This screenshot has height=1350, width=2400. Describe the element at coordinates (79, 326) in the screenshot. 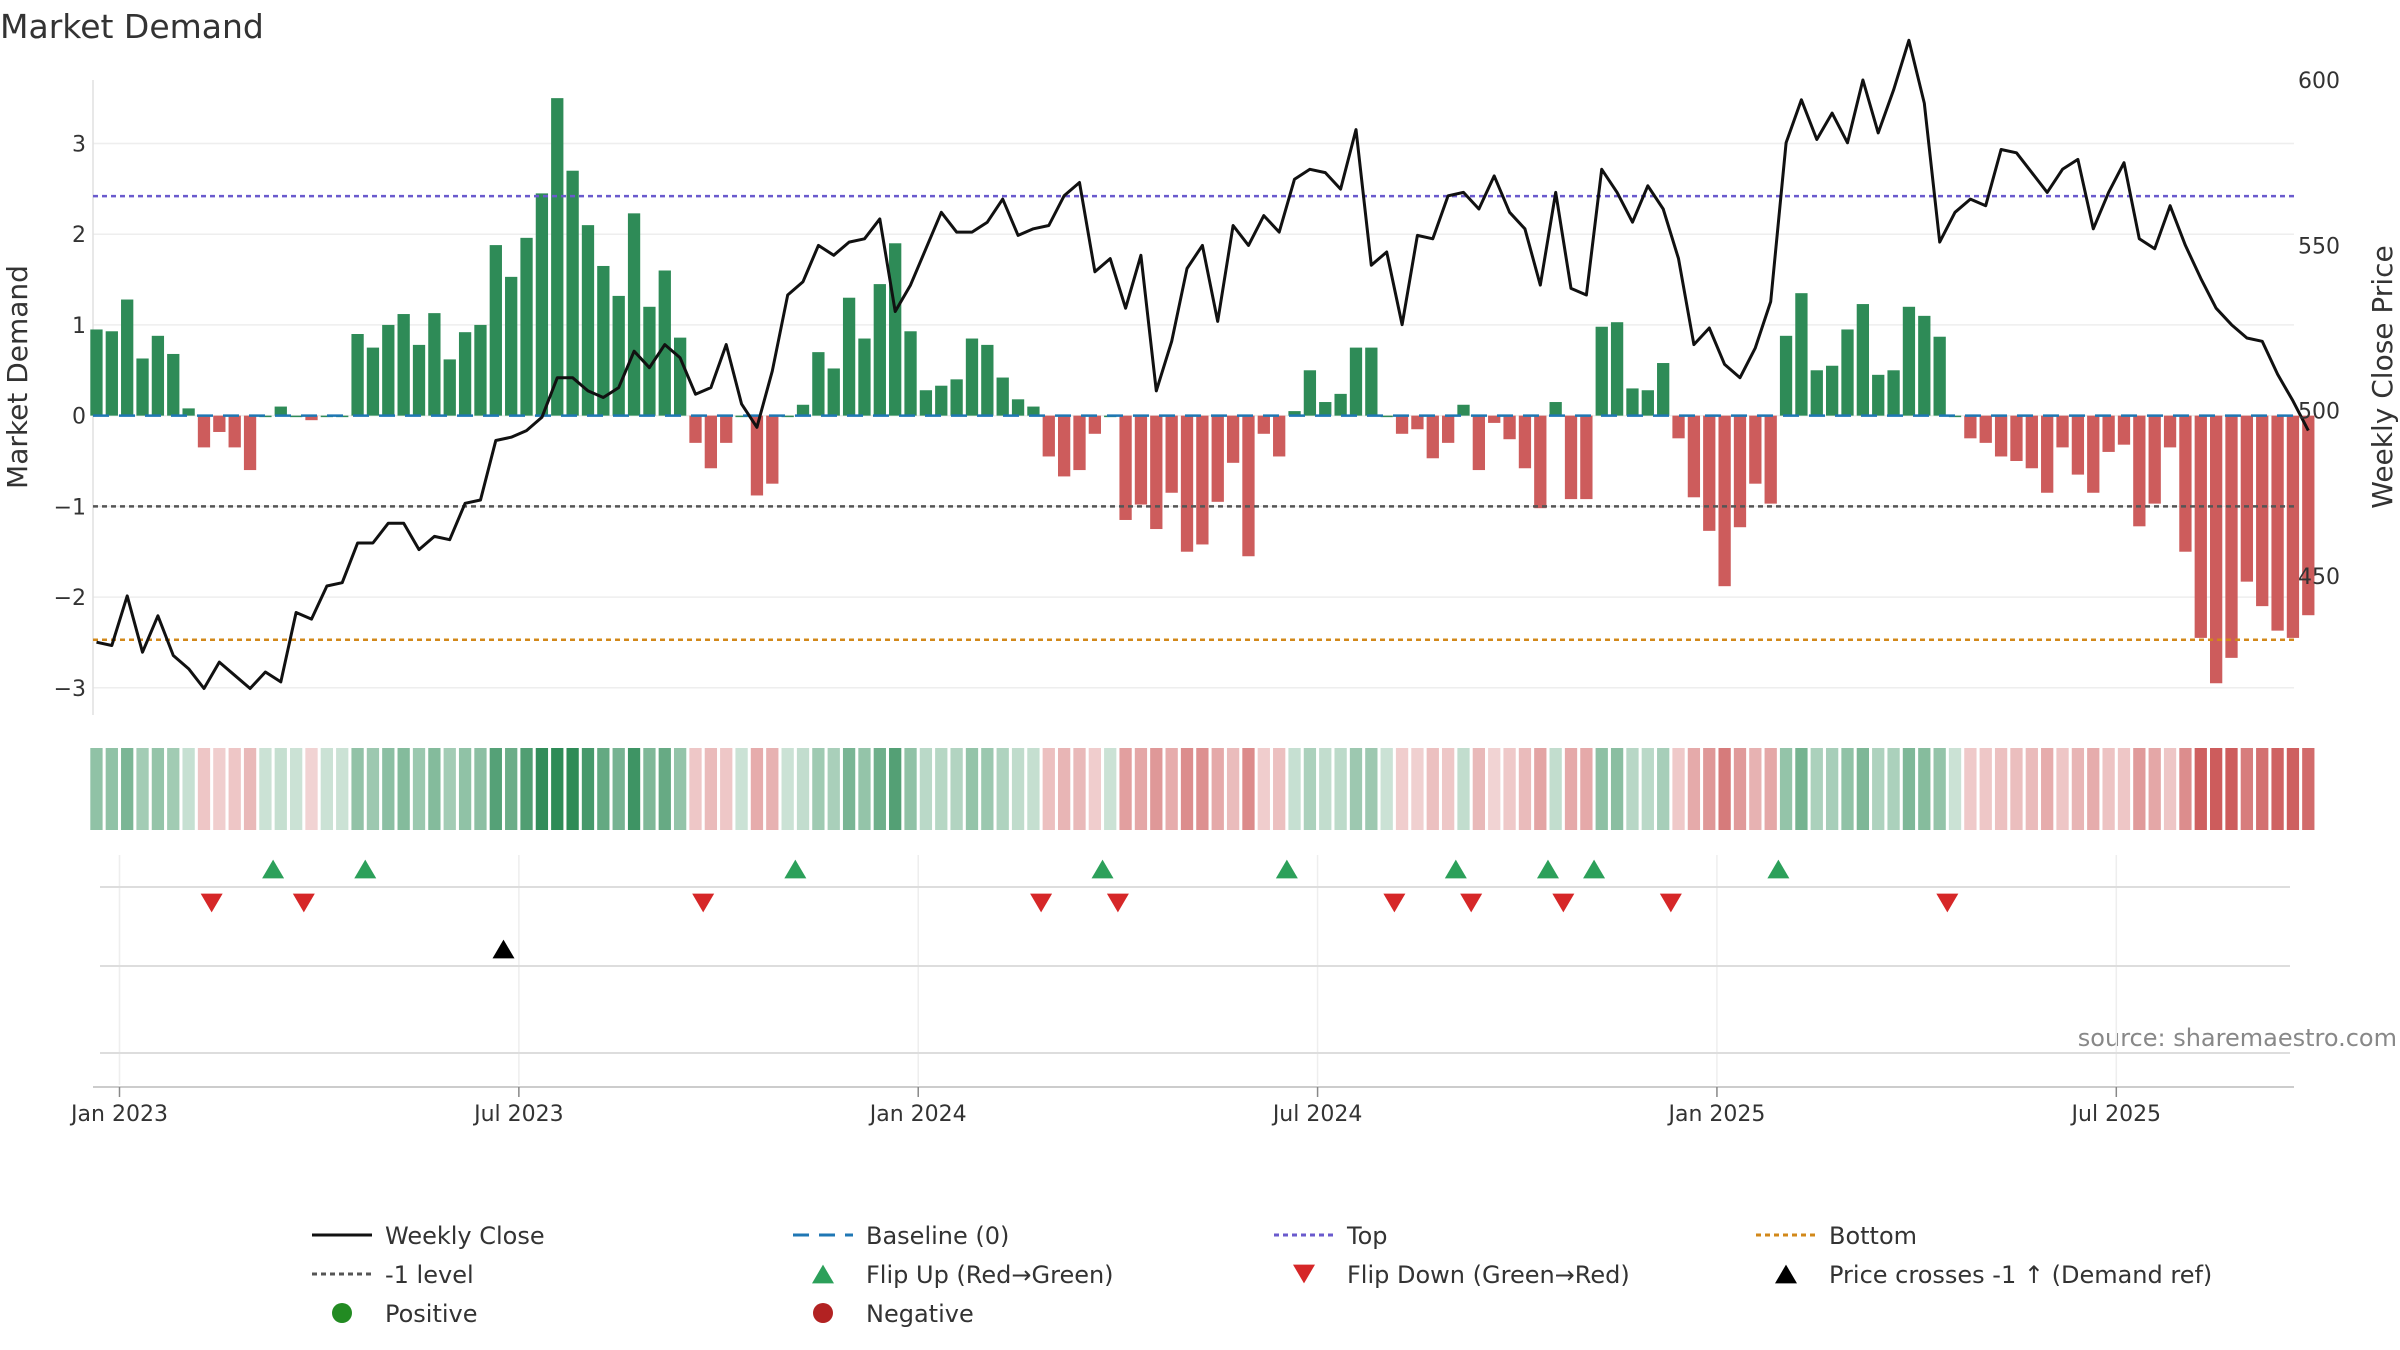

I see `y-tick-label: 1` at that location.